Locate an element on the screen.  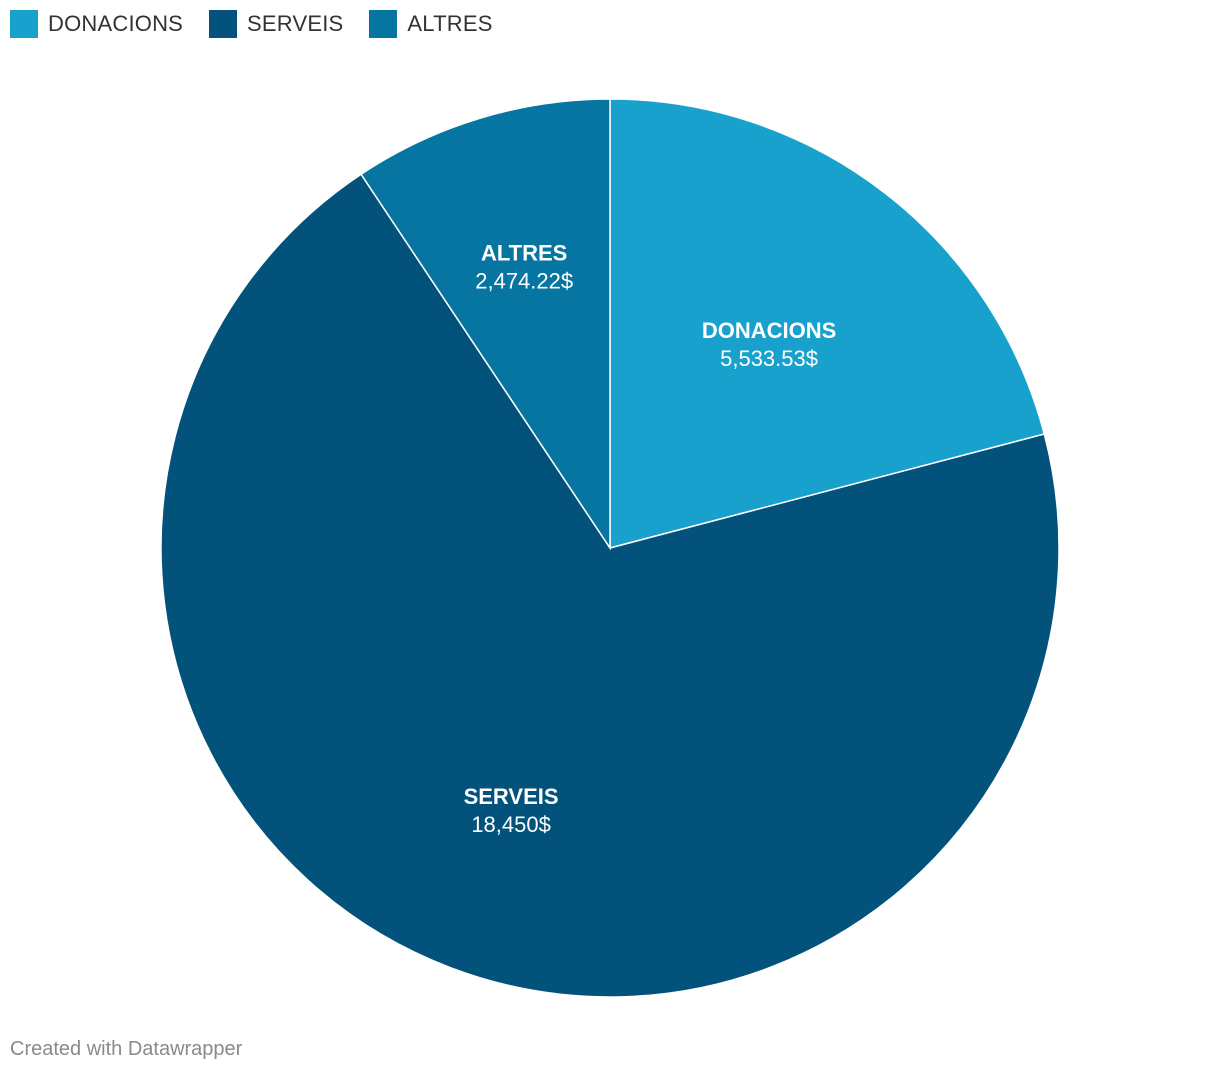
slice-name-altres: ALTRES is located at coordinates (524, 252).